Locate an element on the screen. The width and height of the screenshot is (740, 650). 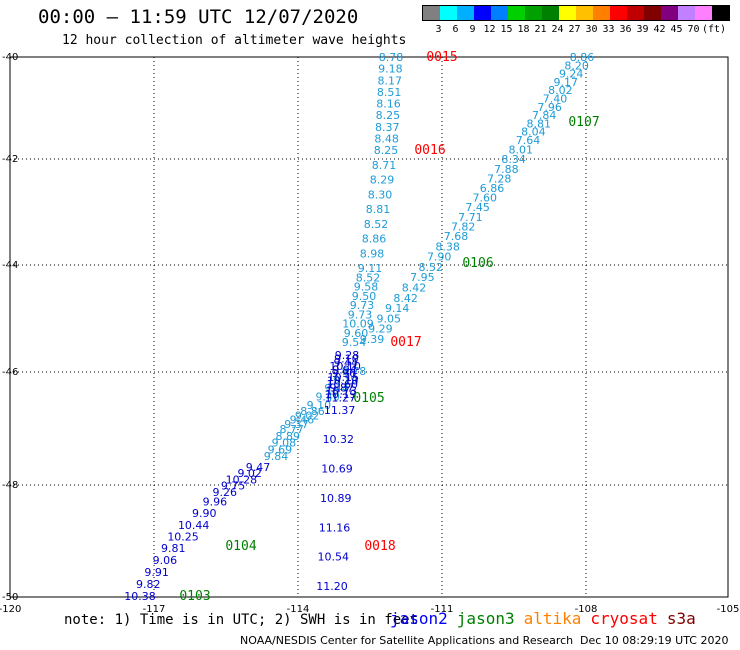
wave-height-label: 9.26 is located at coordinates (225, 492).